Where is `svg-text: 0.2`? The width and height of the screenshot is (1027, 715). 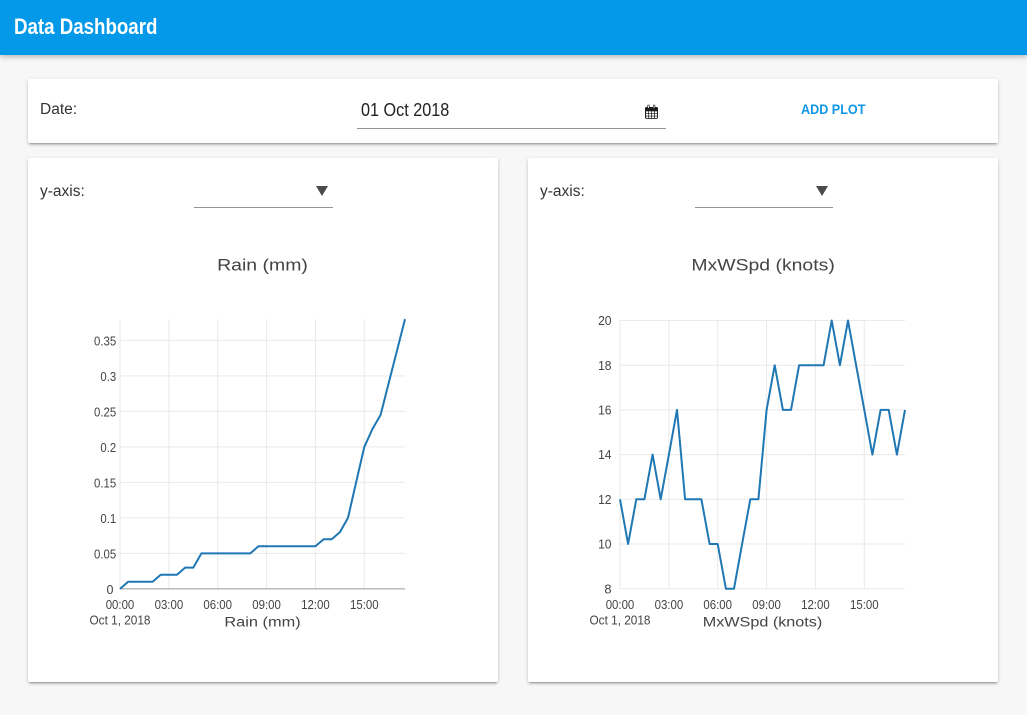
svg-text: 0.2 is located at coordinates (108, 448).